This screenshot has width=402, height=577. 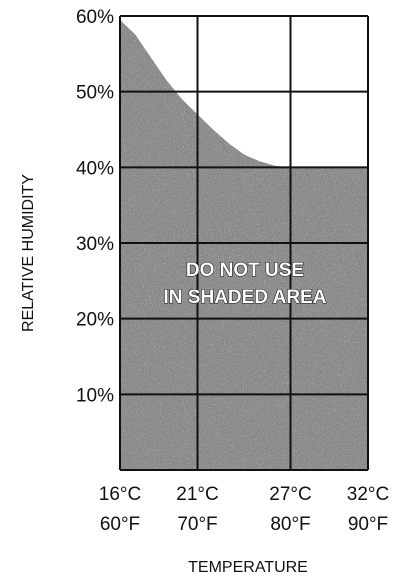 What do you see at coordinates (95, 206) in the screenshot?
I see `y-axis-tick-labels: 10% 20% 30% 40% 50% 60%` at bounding box center [95, 206].